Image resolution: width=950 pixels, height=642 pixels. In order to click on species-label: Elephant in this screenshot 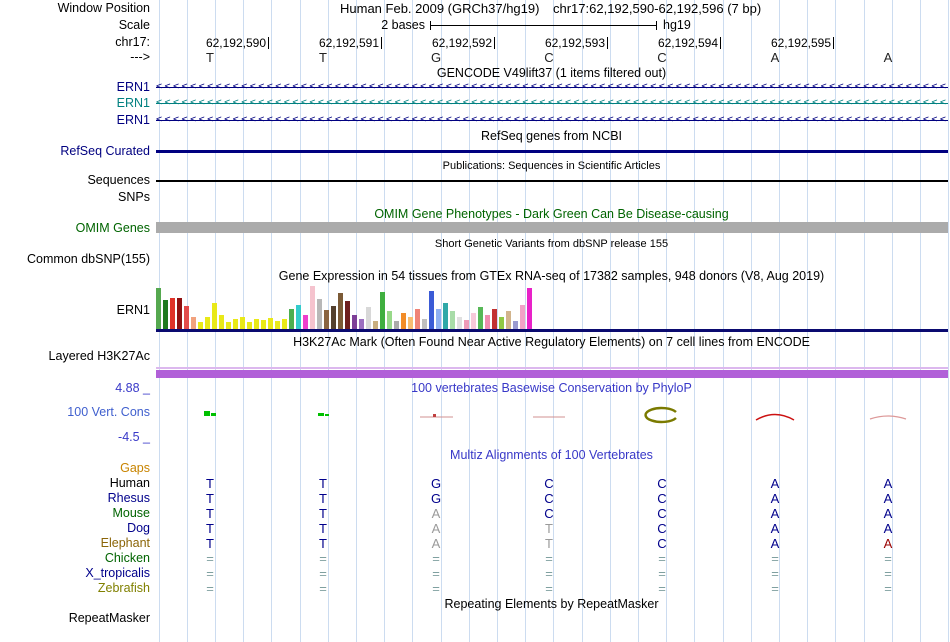, I will do `click(125, 543)`.